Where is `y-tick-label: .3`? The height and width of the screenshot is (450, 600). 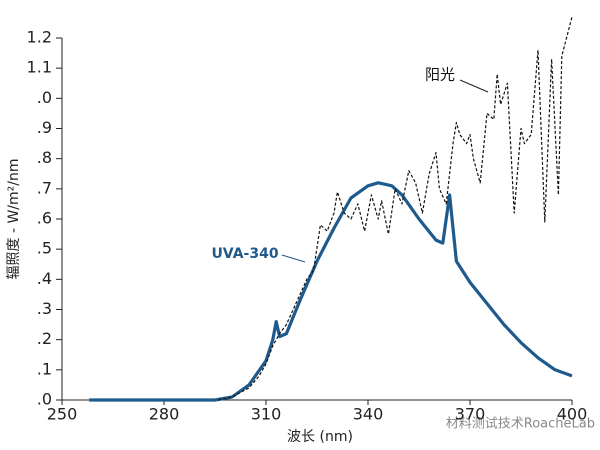 y-tick-label: .3 is located at coordinates (44, 308).